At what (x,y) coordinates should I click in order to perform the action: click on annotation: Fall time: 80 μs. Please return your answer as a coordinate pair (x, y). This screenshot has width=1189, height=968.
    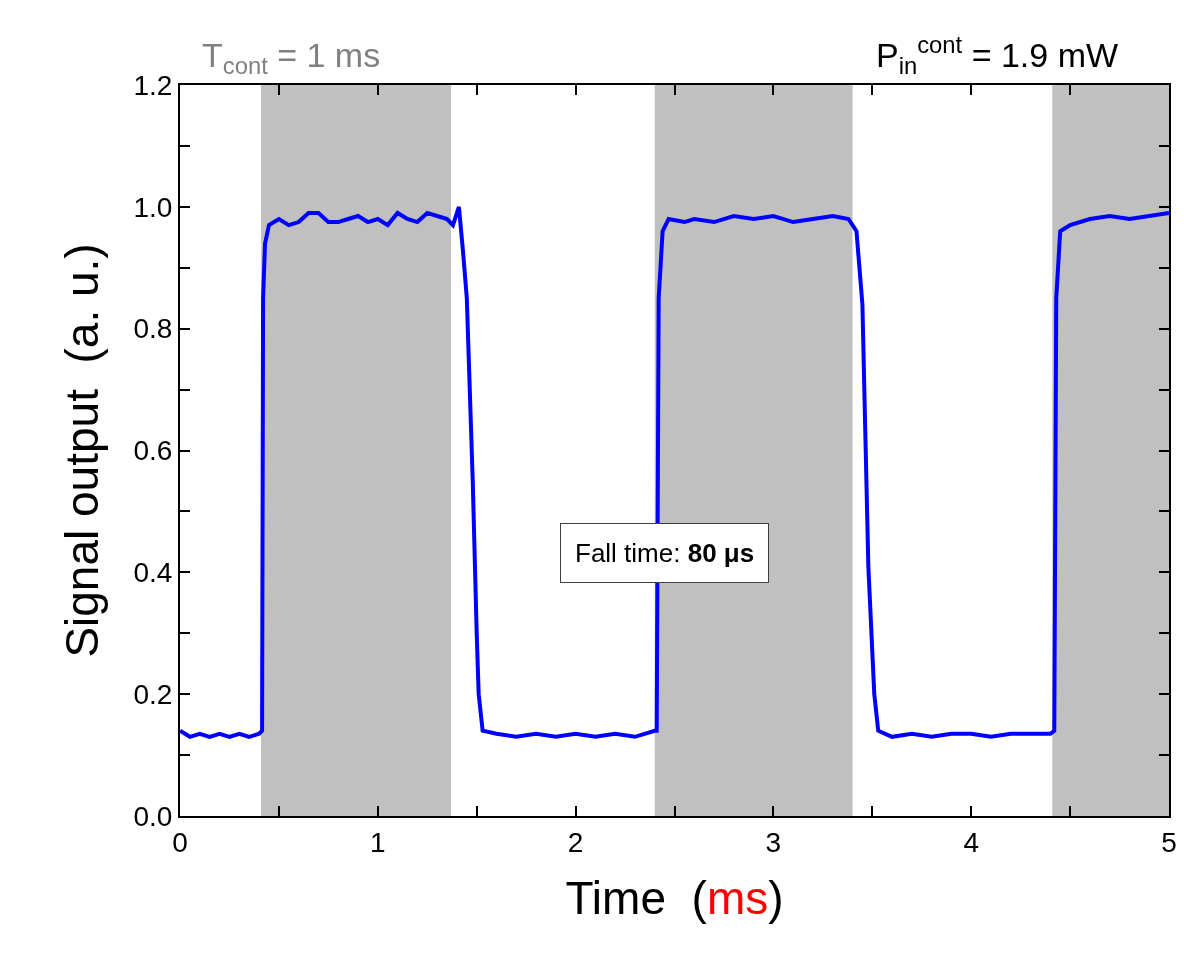
    Looking at the image, I should click on (665, 553).